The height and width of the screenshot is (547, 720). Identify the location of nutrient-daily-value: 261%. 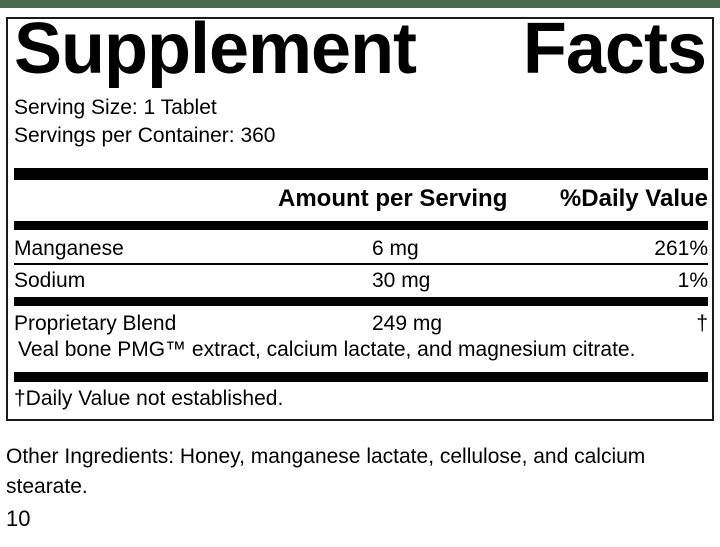
(681, 248).